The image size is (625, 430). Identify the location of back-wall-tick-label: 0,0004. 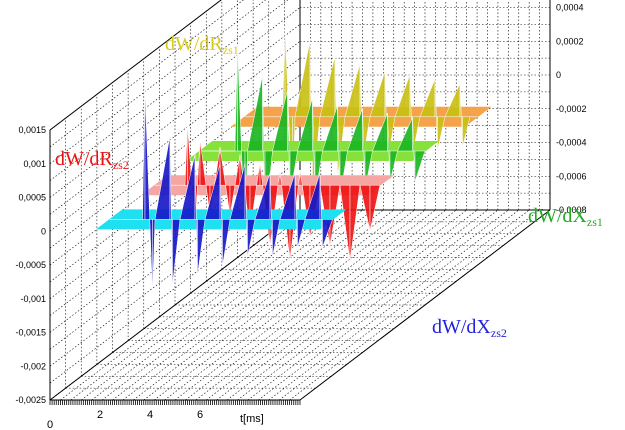
(570, 8).